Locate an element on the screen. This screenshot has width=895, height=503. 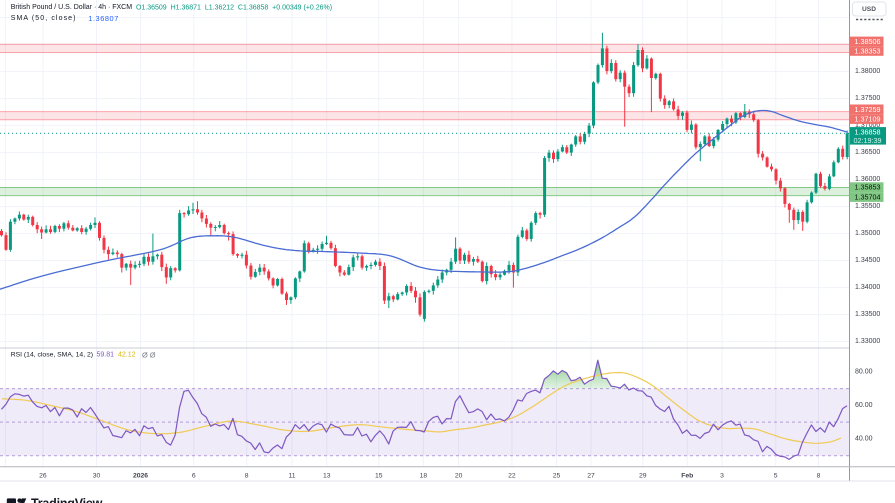
svg-text: 22 is located at coordinates (512, 475).